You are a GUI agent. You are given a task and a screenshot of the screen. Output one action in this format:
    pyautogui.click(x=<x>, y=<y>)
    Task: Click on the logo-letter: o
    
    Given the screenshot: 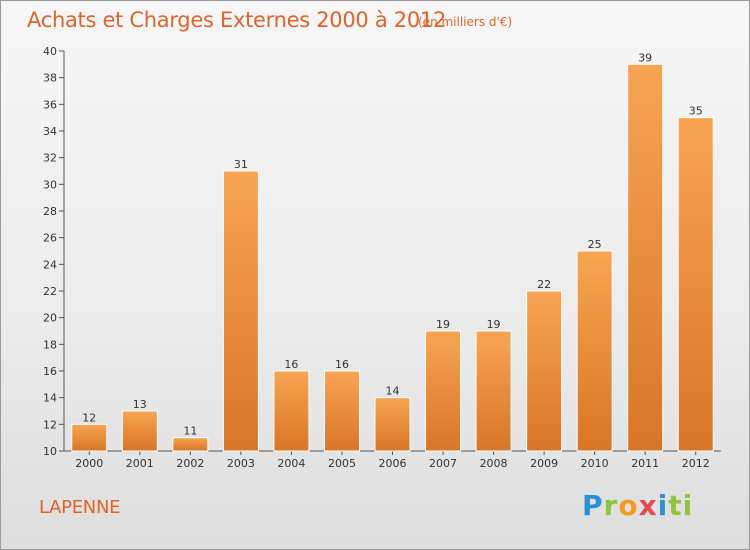 What is the action you would take?
    pyautogui.click(x=628, y=505)
    